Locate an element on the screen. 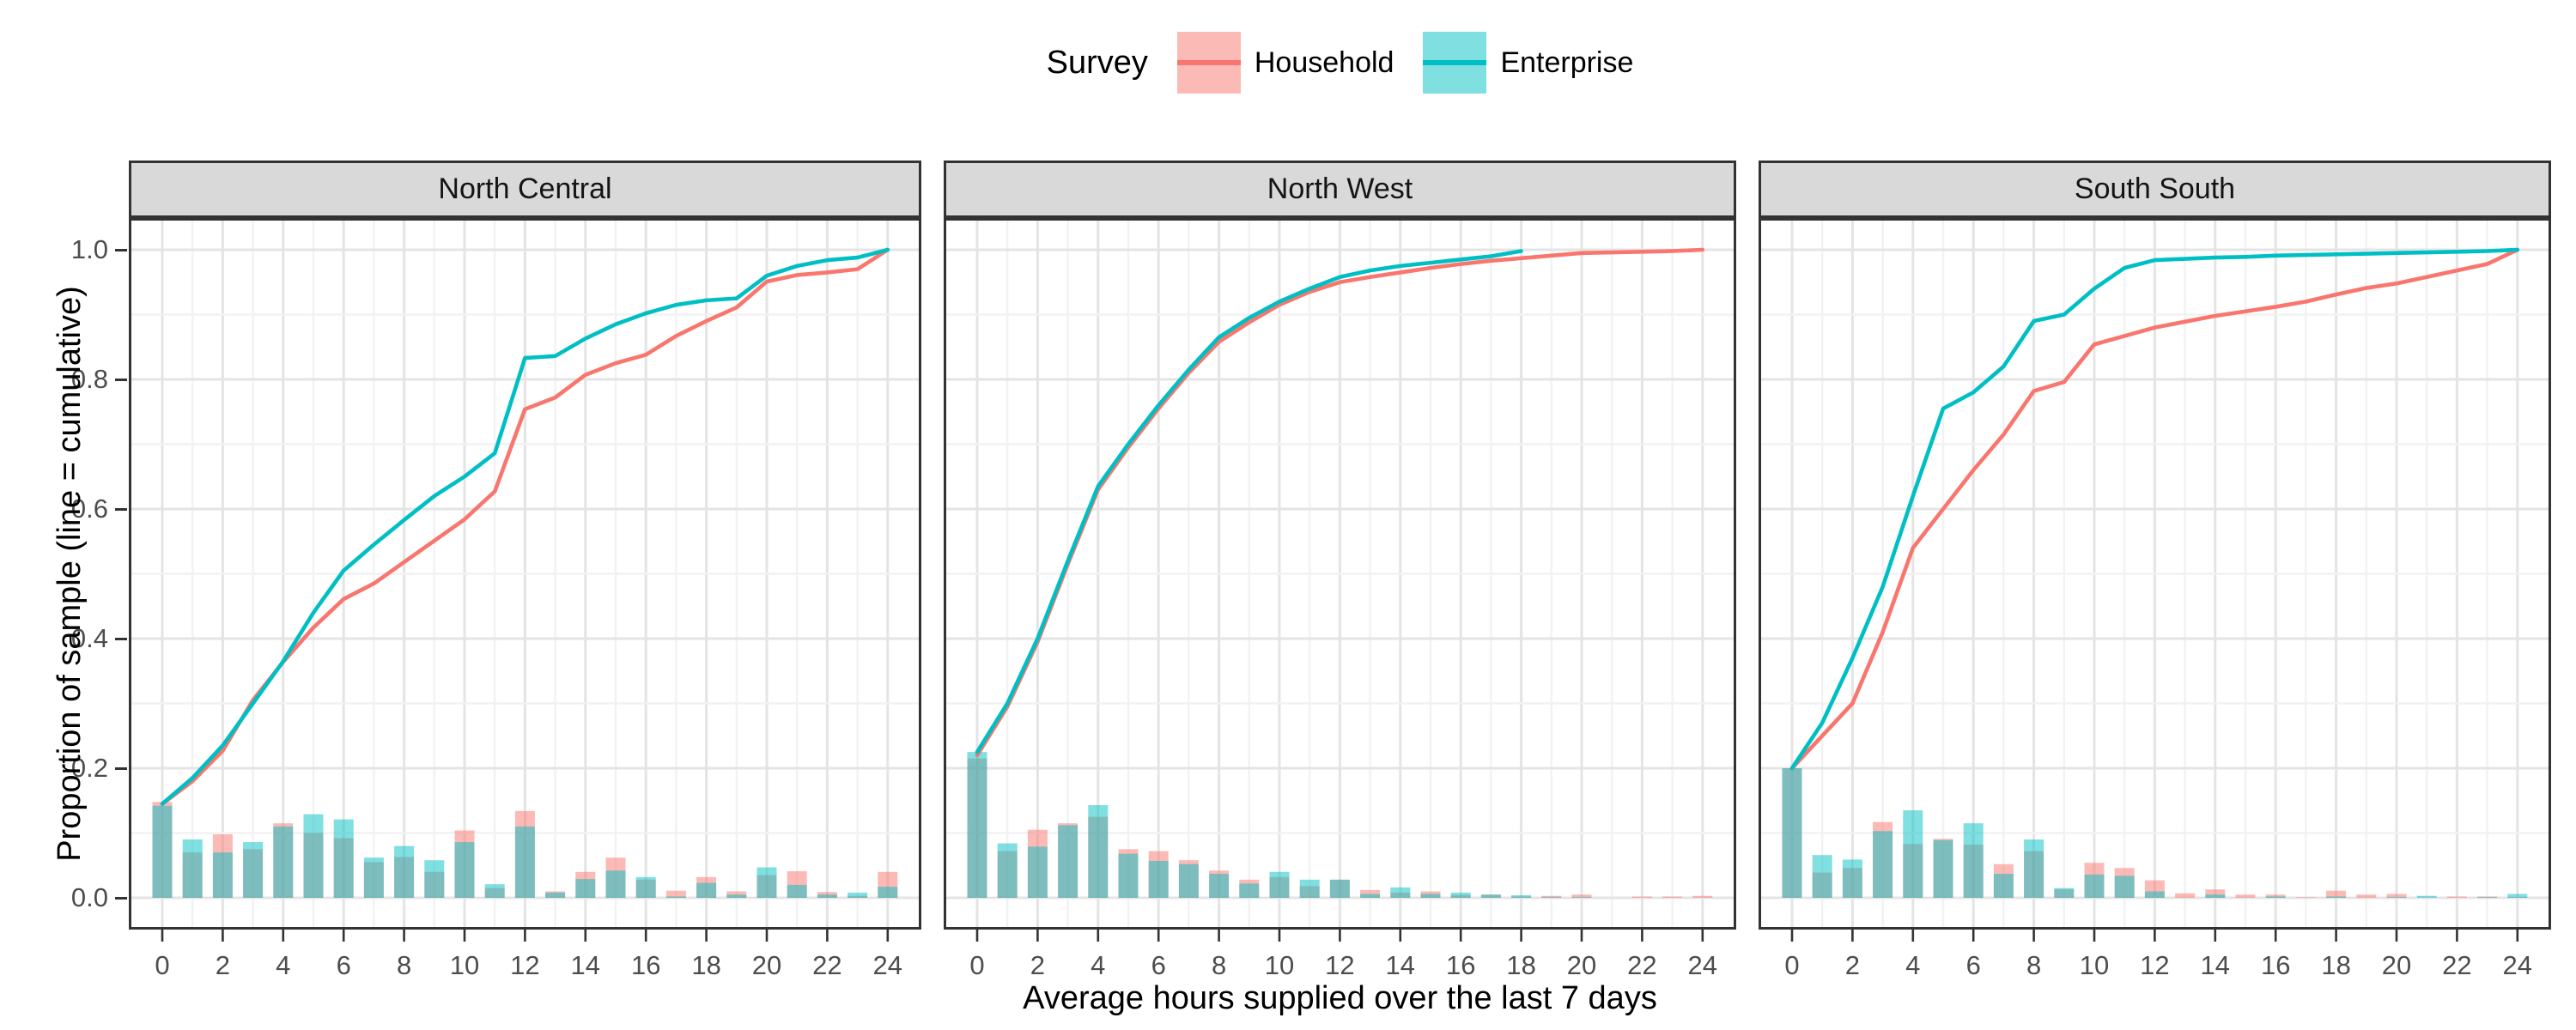  y-tick-label: 1.0 is located at coordinates (89, 249).